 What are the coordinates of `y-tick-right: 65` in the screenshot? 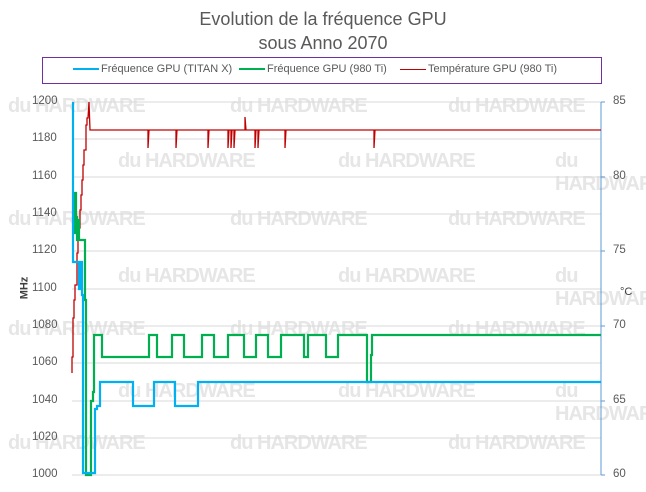 It's located at (619, 400).